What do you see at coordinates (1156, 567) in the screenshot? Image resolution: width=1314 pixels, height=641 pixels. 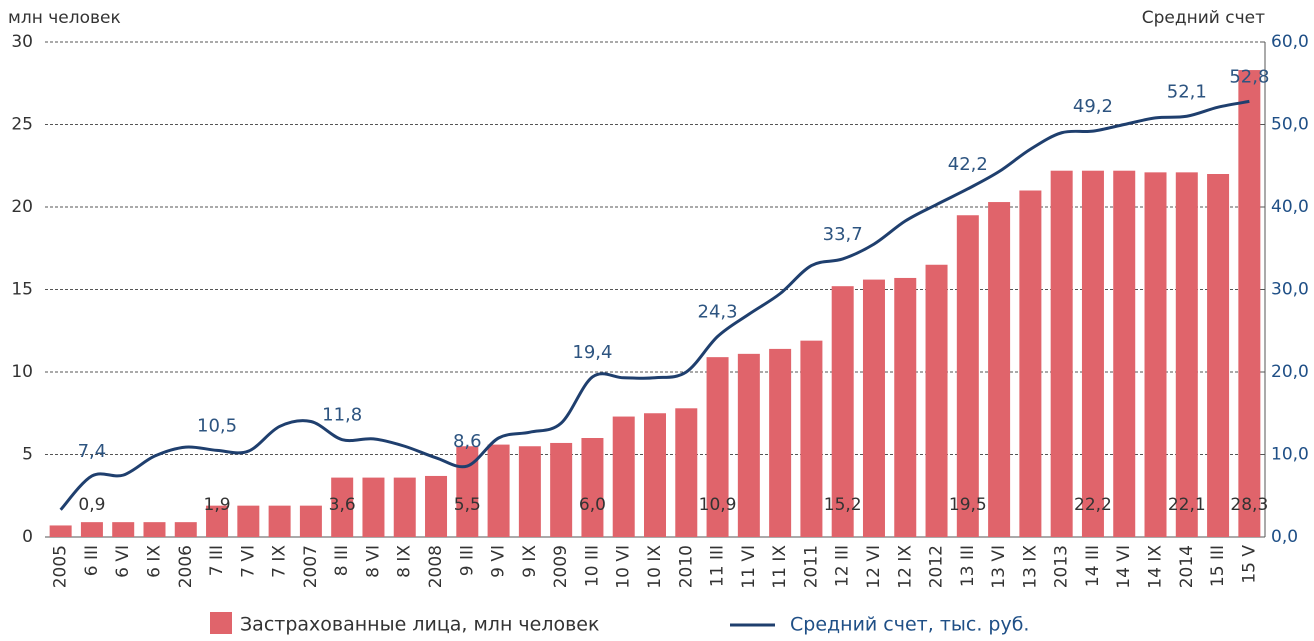 I see `x-tick-label: 14 IX` at bounding box center [1156, 567].